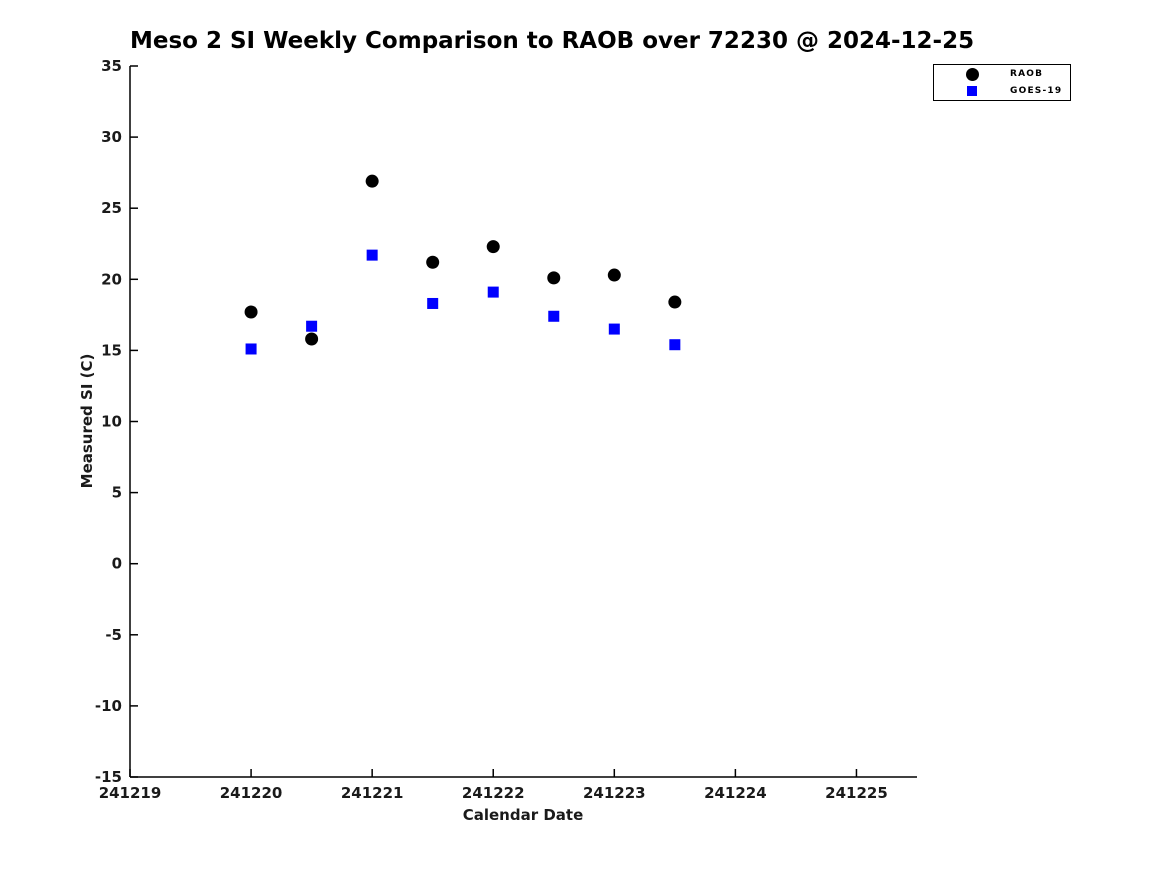  Describe the element at coordinates (1036, 91) in the screenshot. I see `legend-label-goes-19: GOES-19` at that location.